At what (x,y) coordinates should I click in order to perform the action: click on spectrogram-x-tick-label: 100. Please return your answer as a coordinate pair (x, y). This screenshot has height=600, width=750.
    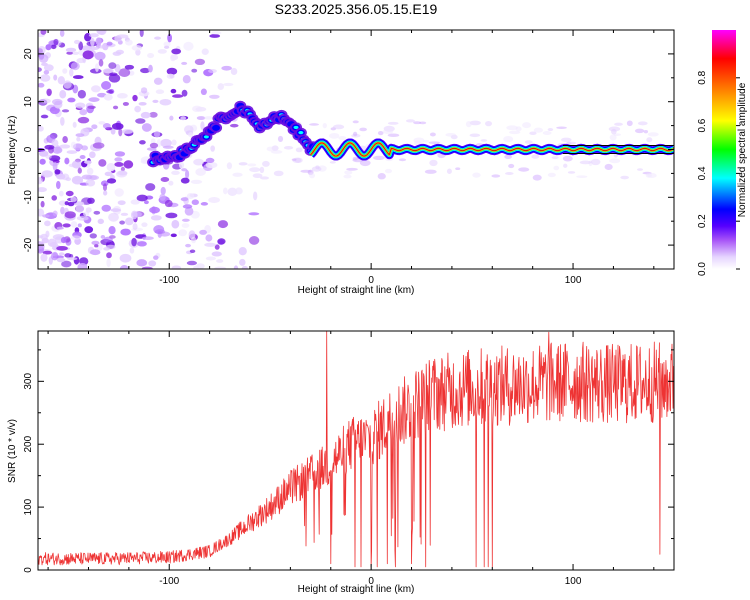
    Looking at the image, I should click on (573, 280).